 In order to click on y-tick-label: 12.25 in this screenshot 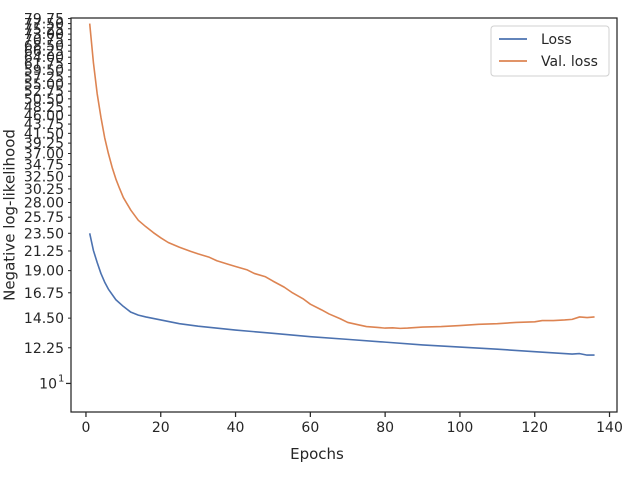, I will do `click(44, 349)`.